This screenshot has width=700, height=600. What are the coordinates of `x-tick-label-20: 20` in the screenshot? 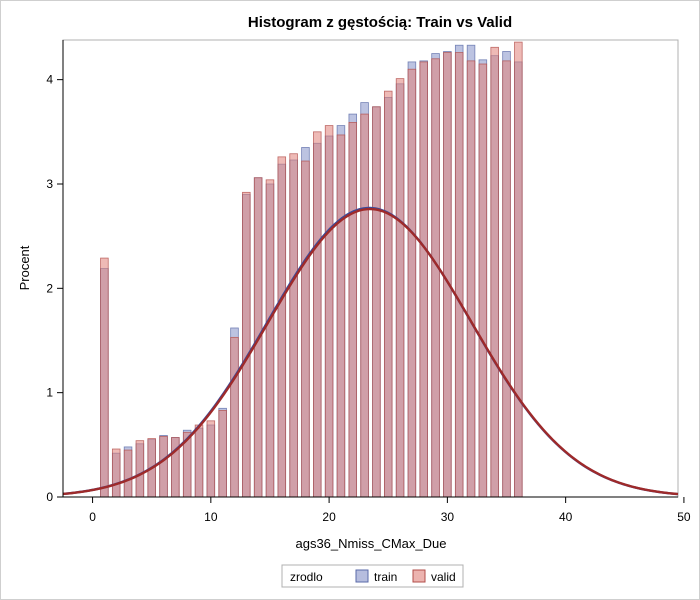 It's located at (329, 517).